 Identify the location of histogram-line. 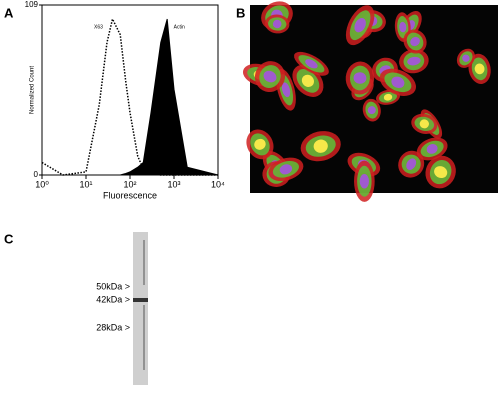
(129, 96).